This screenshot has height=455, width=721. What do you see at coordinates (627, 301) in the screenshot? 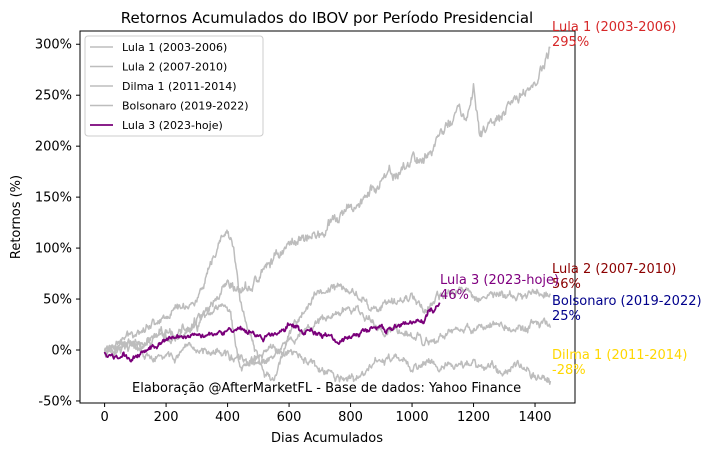
I see `annotation-label-4: Bolsonaro (2019-2022)` at bounding box center [627, 301].